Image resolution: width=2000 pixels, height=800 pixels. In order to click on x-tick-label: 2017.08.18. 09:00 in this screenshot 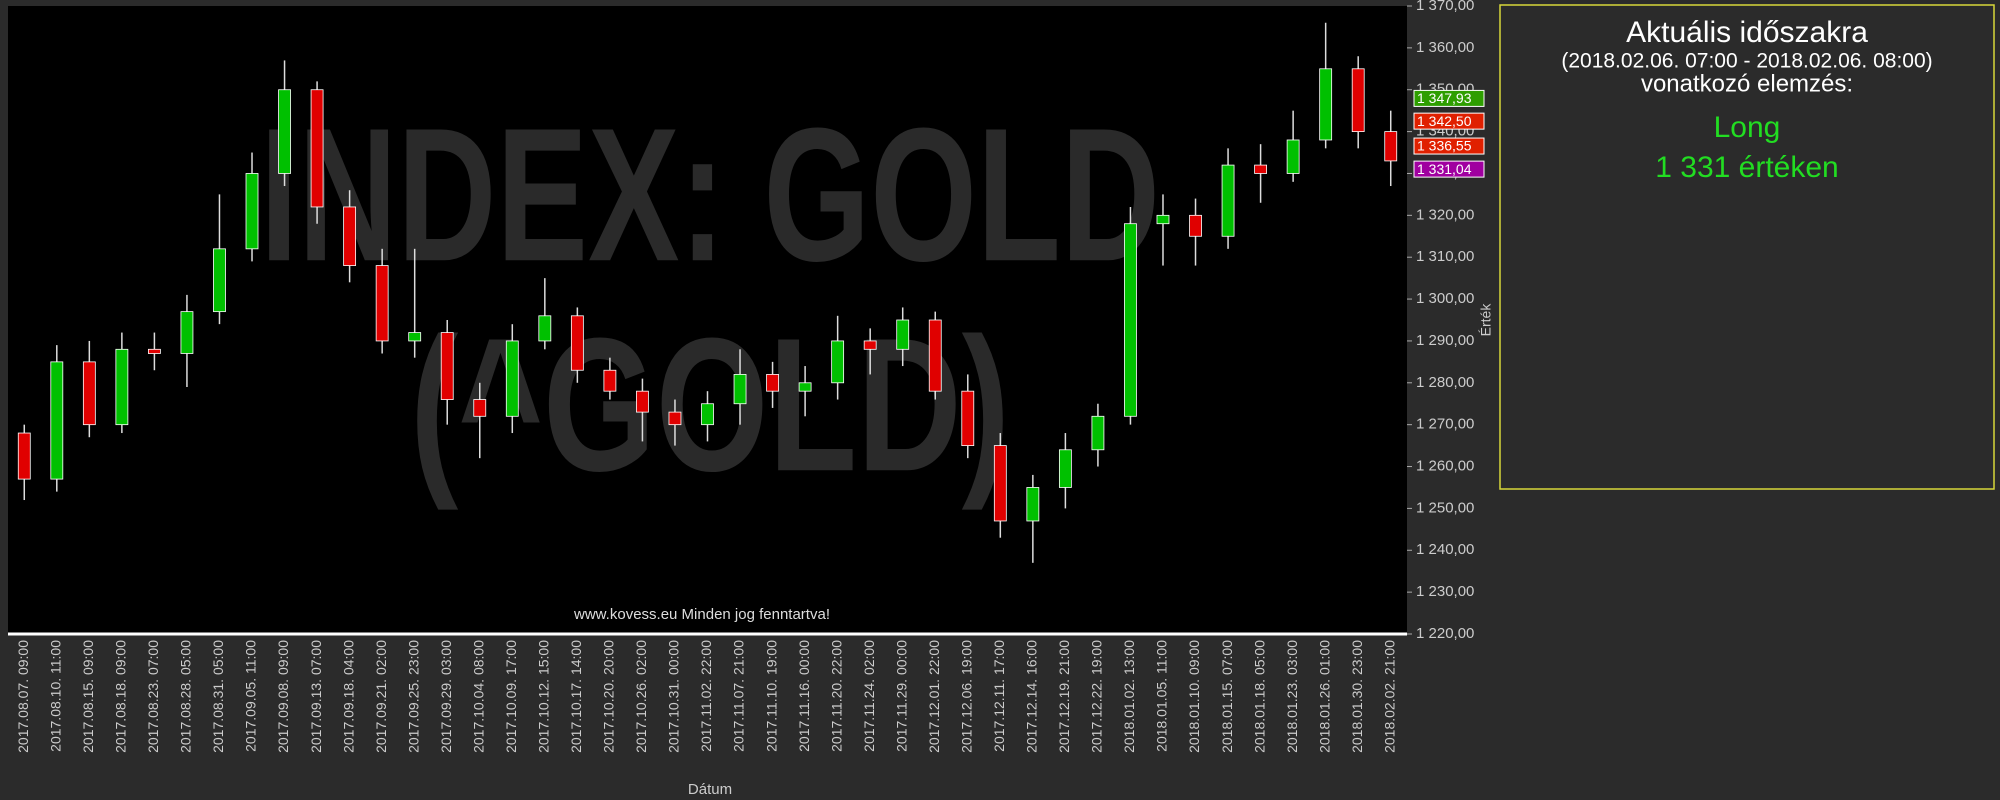, I will do `click(121, 696)`.